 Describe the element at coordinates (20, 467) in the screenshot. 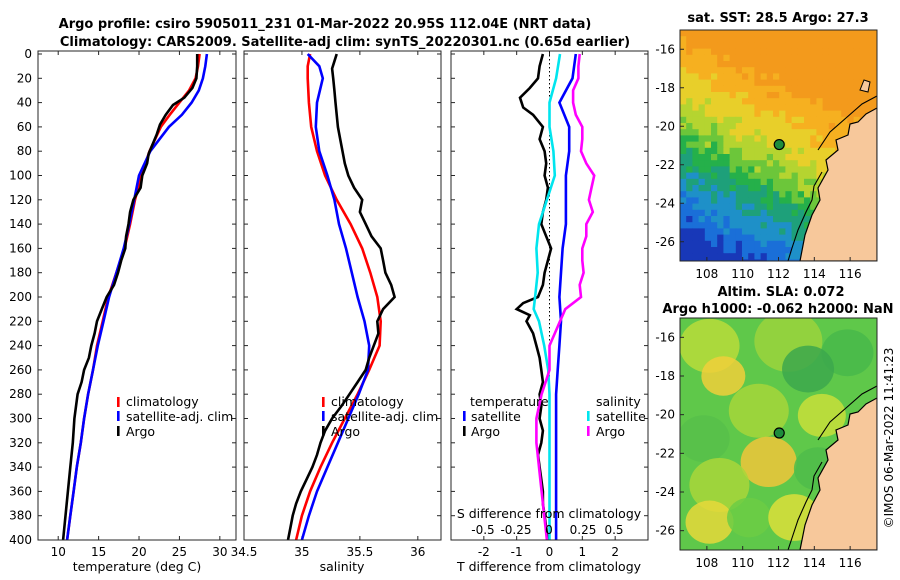

I see `depth-tick-label: 340` at that location.